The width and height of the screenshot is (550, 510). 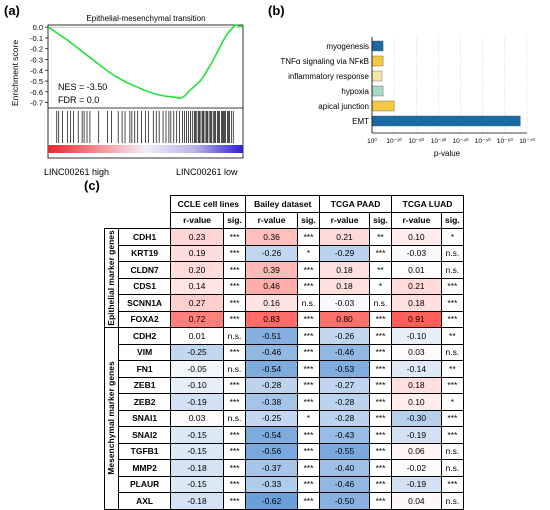 I want to click on r-value-cell: -0.28, so click(x=271, y=385).